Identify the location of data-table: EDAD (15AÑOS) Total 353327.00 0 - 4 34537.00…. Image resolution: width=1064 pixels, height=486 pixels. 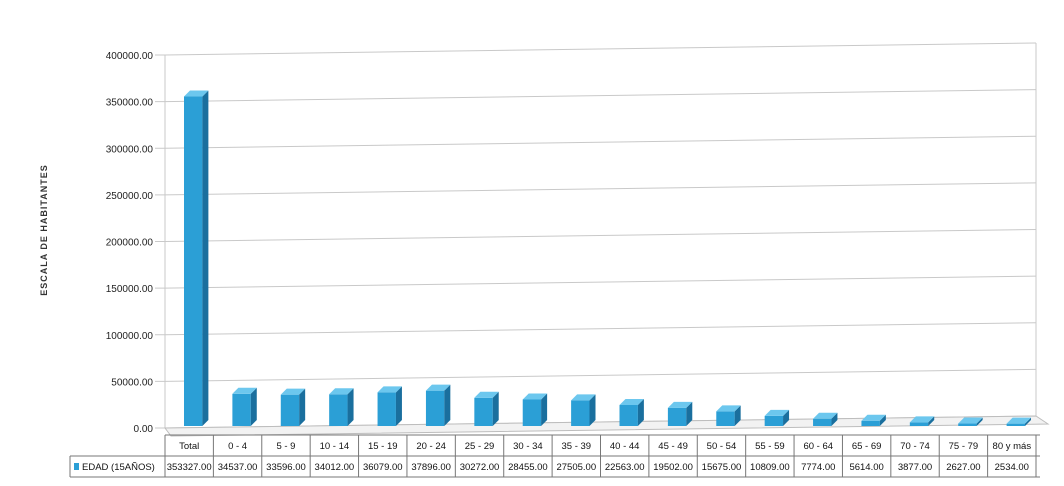
(554, 456).